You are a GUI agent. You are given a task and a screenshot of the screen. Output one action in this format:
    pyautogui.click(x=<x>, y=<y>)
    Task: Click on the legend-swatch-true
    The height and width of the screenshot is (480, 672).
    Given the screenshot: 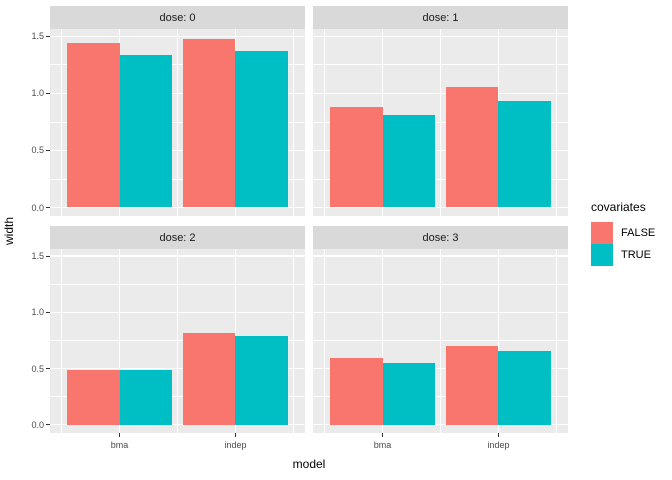 What is the action you would take?
    pyautogui.click(x=602, y=255)
    